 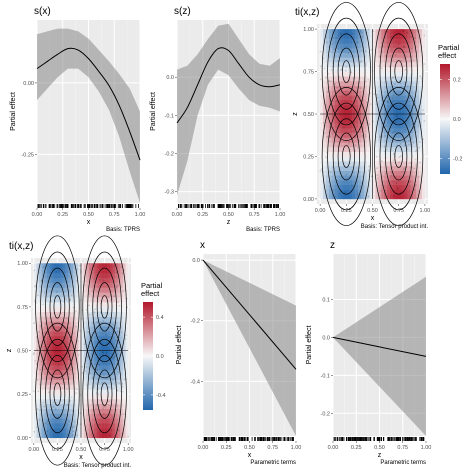 I want to click on x-axis-label: x, so click(x=250, y=455).